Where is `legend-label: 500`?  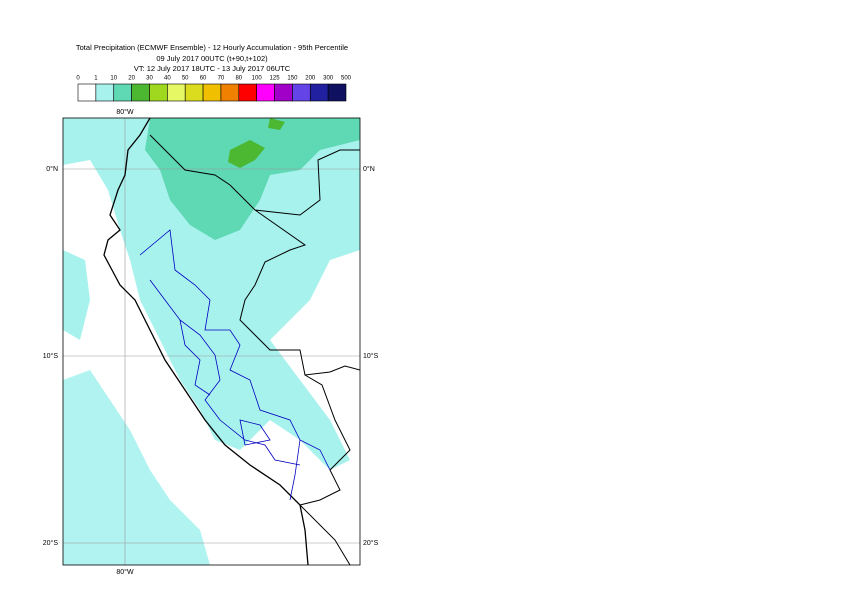 legend-label: 500 is located at coordinates (346, 79).